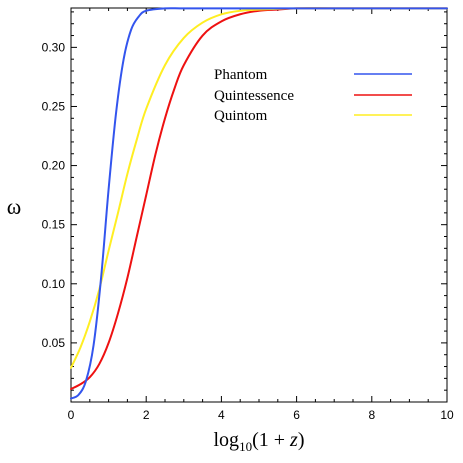 The height and width of the screenshot is (463, 463). What do you see at coordinates (54, 225) in the screenshot?
I see `y-tick-label: 0.15` at bounding box center [54, 225].